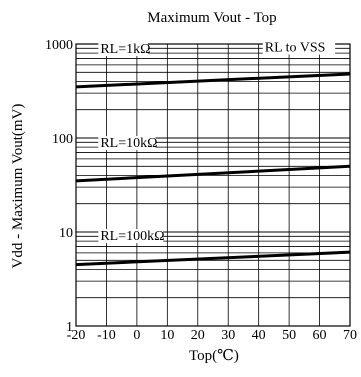 Image resolution: width=361 pixels, height=377 pixels. I want to click on series-label: RL=10kΩ, so click(128, 143).